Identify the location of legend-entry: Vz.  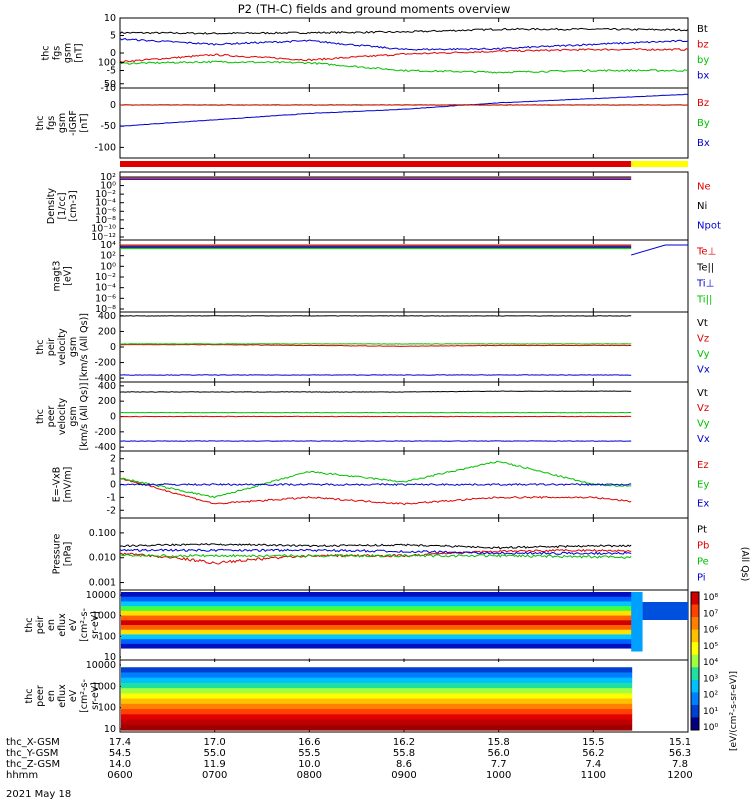
(703, 339).